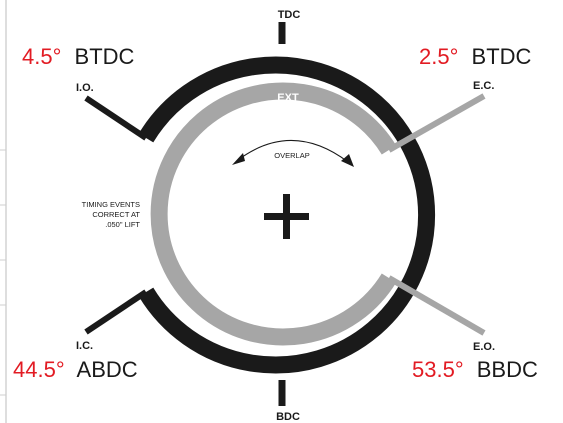 The height and width of the screenshot is (423, 563). Describe the element at coordinates (84, 346) in the screenshot. I see `intake-close-label: I.C.` at that location.